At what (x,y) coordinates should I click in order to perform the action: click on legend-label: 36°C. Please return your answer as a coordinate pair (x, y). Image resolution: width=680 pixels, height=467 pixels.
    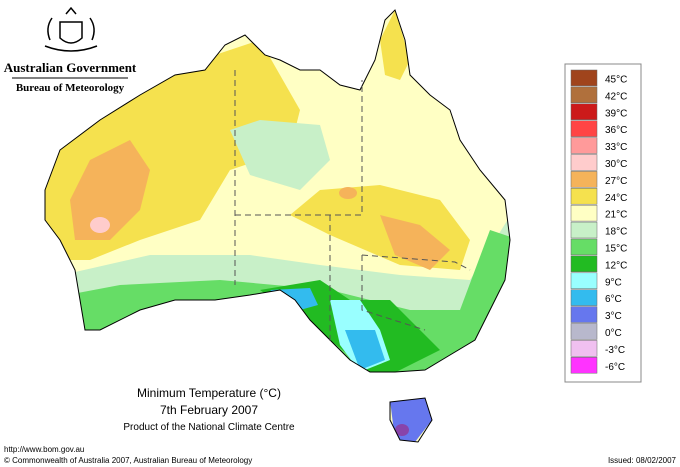
    Looking at the image, I should click on (616, 130).